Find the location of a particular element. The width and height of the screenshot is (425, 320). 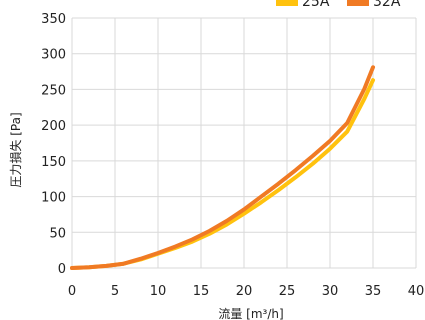

y-tick-label: 350 is located at coordinates (53, 19).